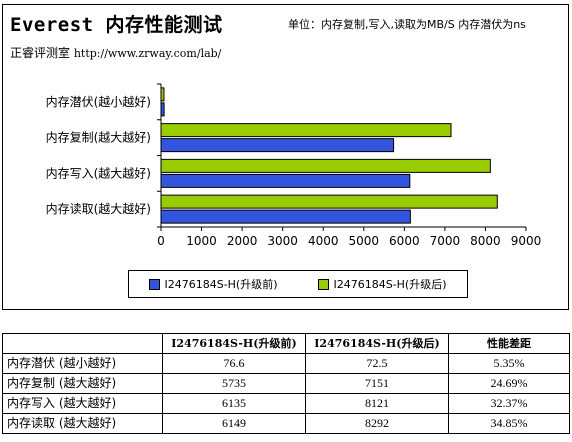  What do you see at coordinates (98, 138) in the screenshot?
I see `category-label: 内存复制(越大越好)` at bounding box center [98, 138].